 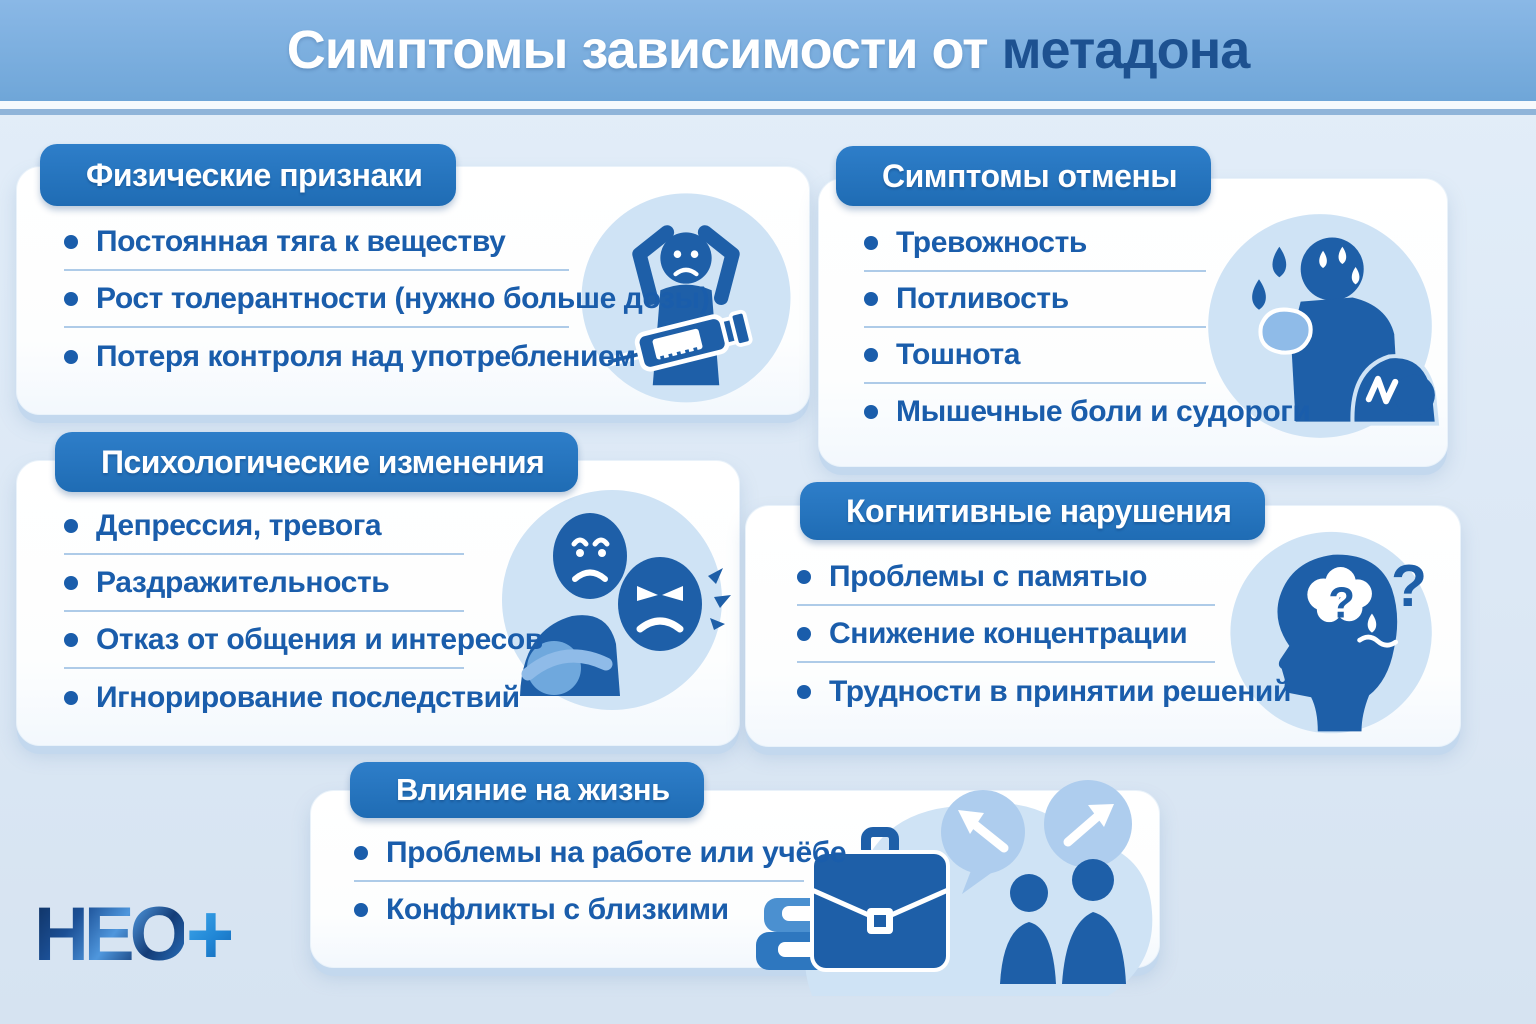 What do you see at coordinates (1126, 50) in the screenshot?
I see `page-title-highlight: метадона` at bounding box center [1126, 50].